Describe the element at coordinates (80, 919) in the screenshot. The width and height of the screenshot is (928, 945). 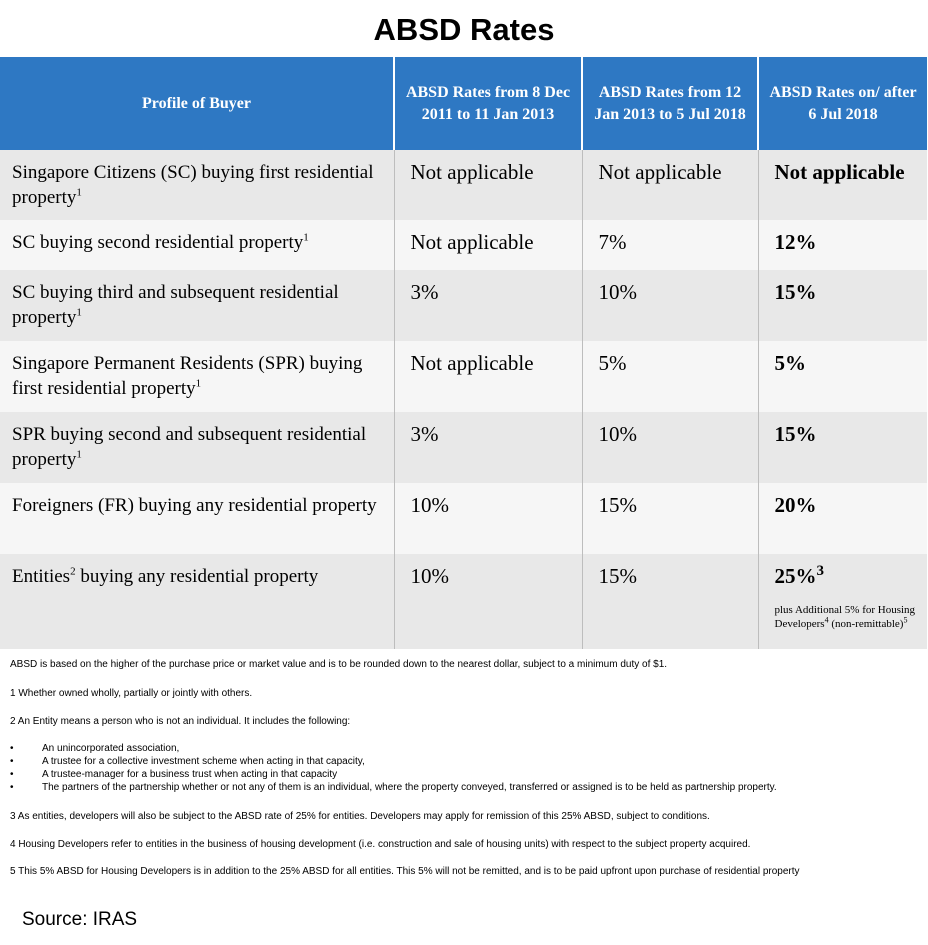
I see `source-credit: Source: IRAS` at that location.